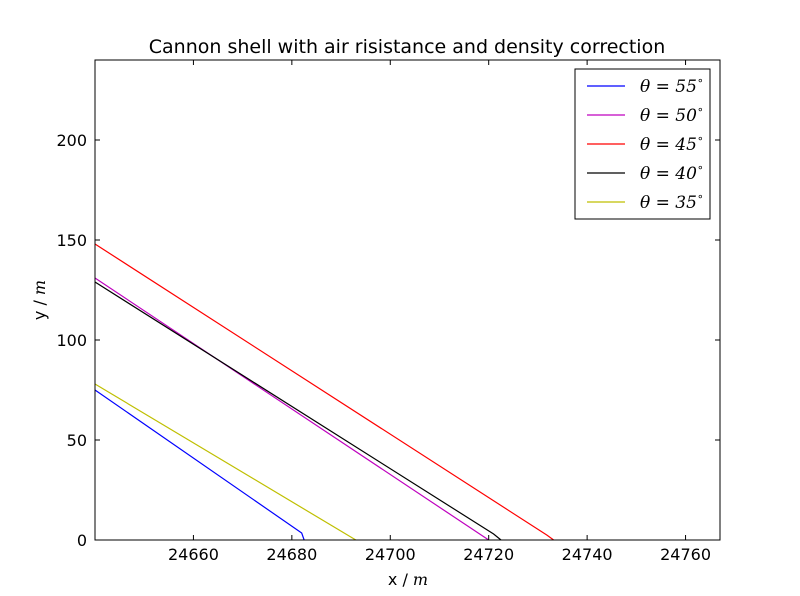 The image size is (800, 596). Describe the element at coordinates (39, 287) in the screenshot. I see `y-axis-label-unit: m` at that location.